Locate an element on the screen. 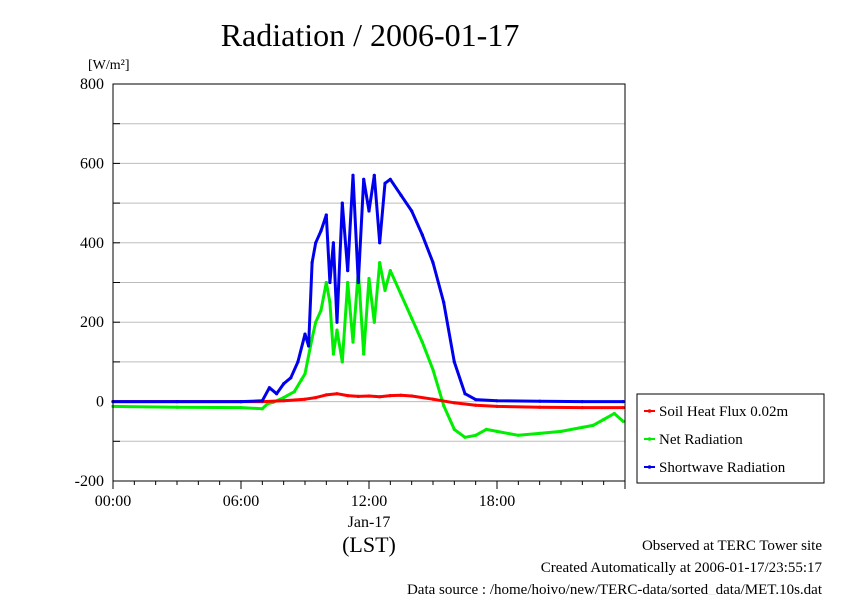 The image size is (842, 595). y-tick-label: 0 is located at coordinates (100, 402).